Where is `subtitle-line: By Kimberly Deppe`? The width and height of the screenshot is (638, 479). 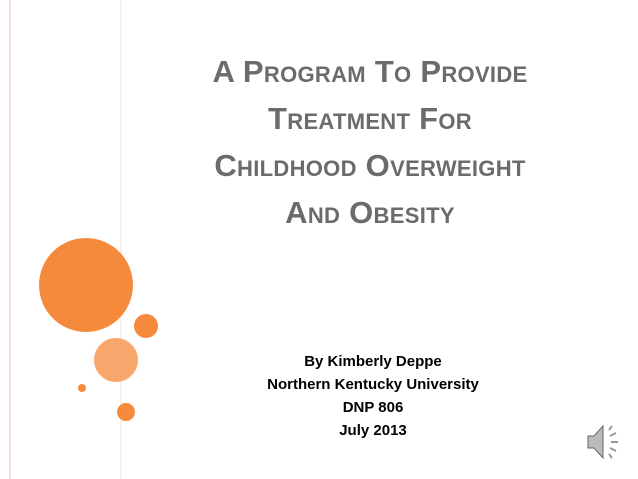
subtitle-line: By Kimberly Deppe is located at coordinates (373, 361).